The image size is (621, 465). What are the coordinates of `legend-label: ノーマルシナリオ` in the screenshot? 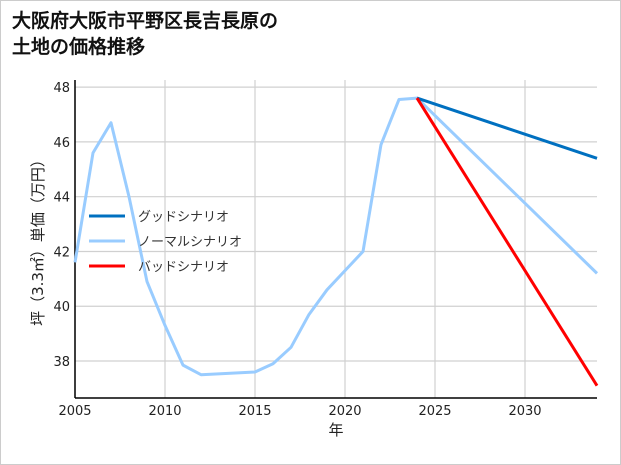 It's located at (190, 242).